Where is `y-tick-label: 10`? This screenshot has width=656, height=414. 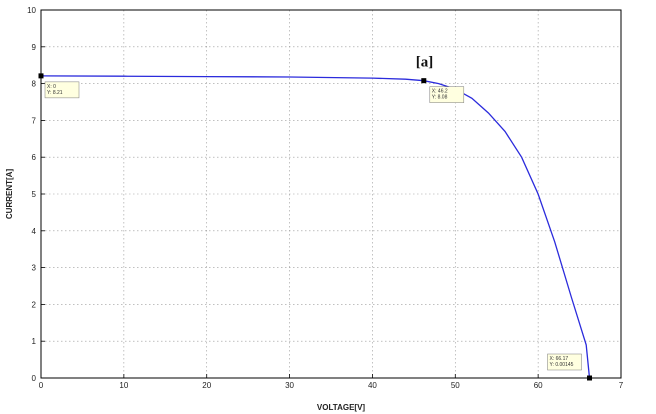
y-tick-label: 10 is located at coordinates (31, 10).